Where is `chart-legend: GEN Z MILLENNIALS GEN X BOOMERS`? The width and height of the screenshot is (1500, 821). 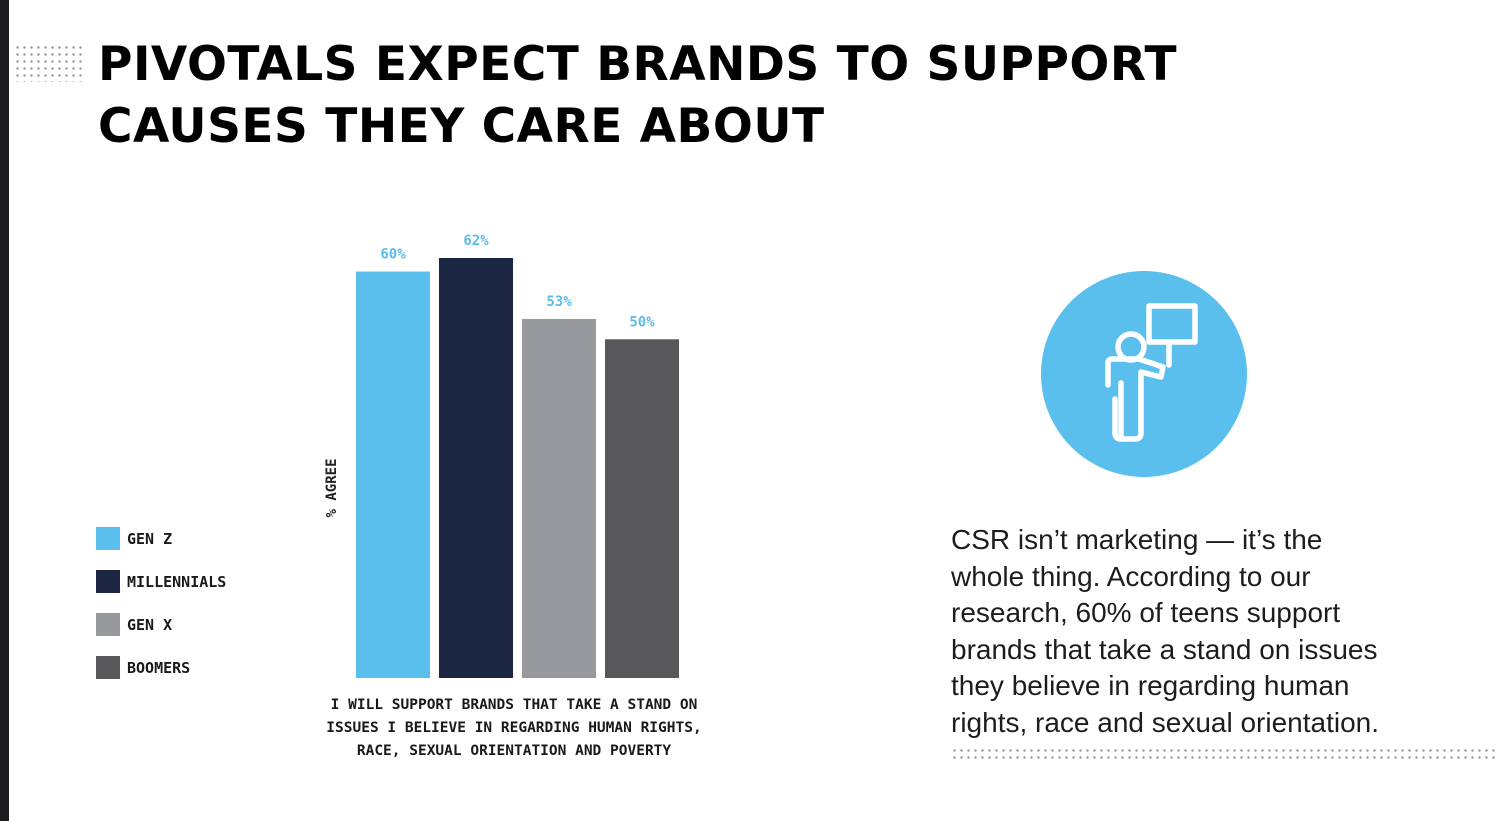 chart-legend: GEN Z MILLENNIALS GEN X BOOMERS is located at coordinates (161, 613).